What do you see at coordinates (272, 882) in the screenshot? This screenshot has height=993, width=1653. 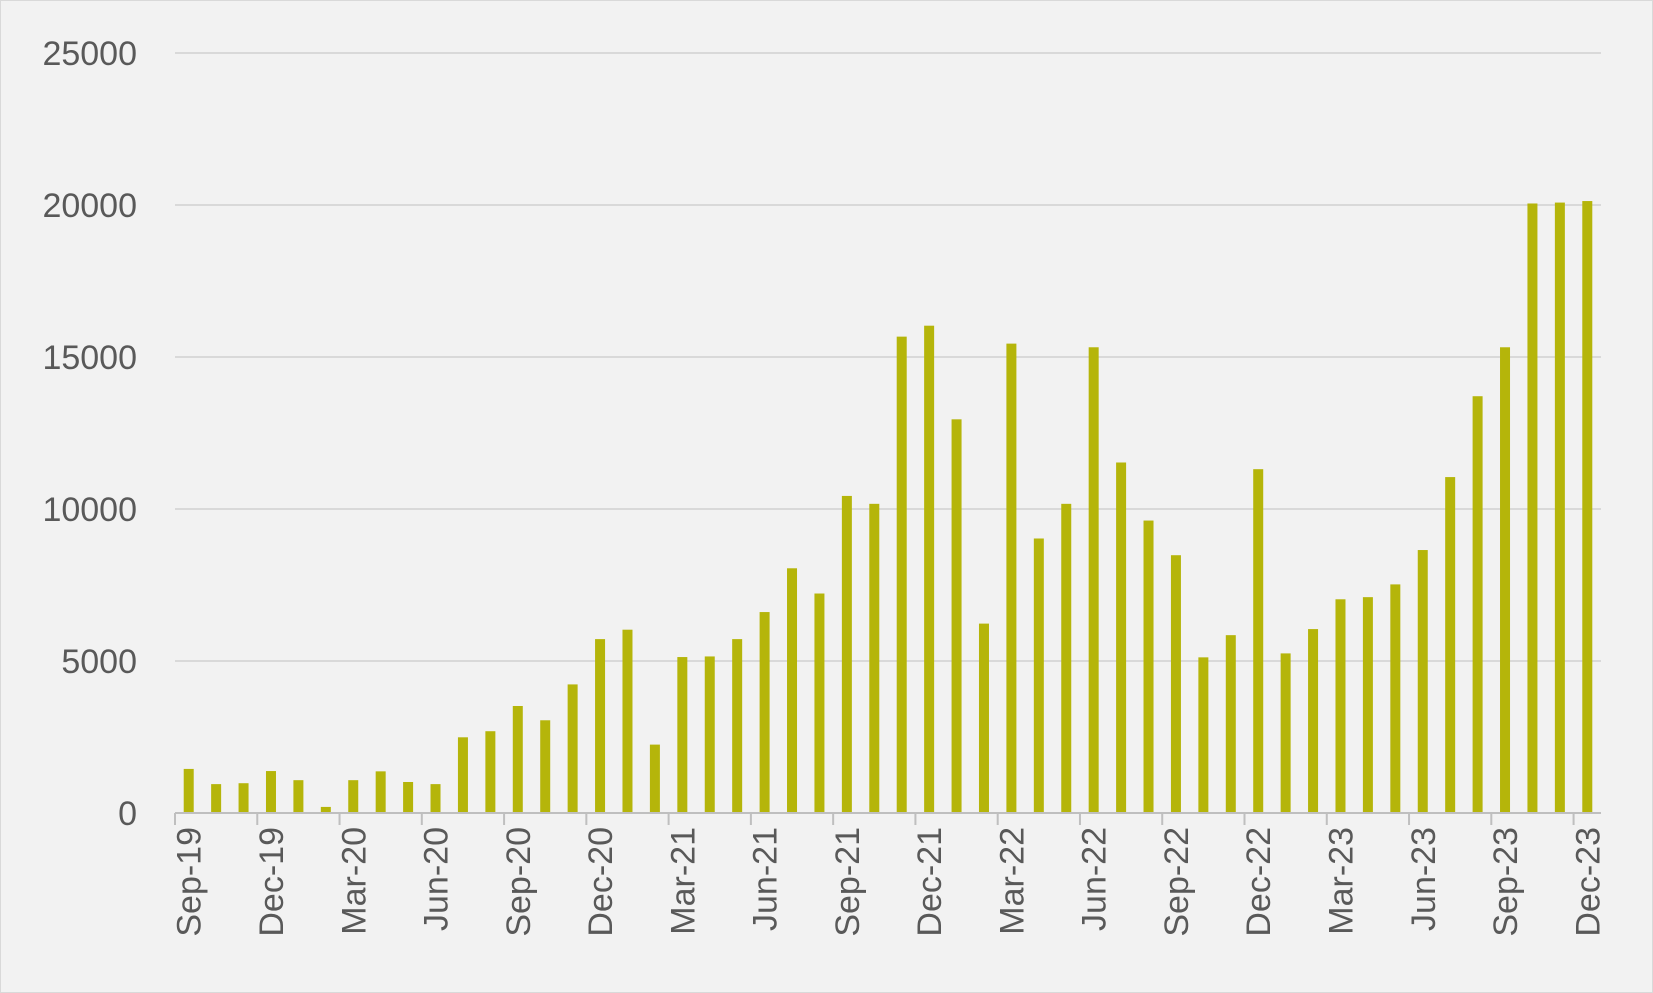 I see `x-tick-label: Dec-19` at bounding box center [272, 882].